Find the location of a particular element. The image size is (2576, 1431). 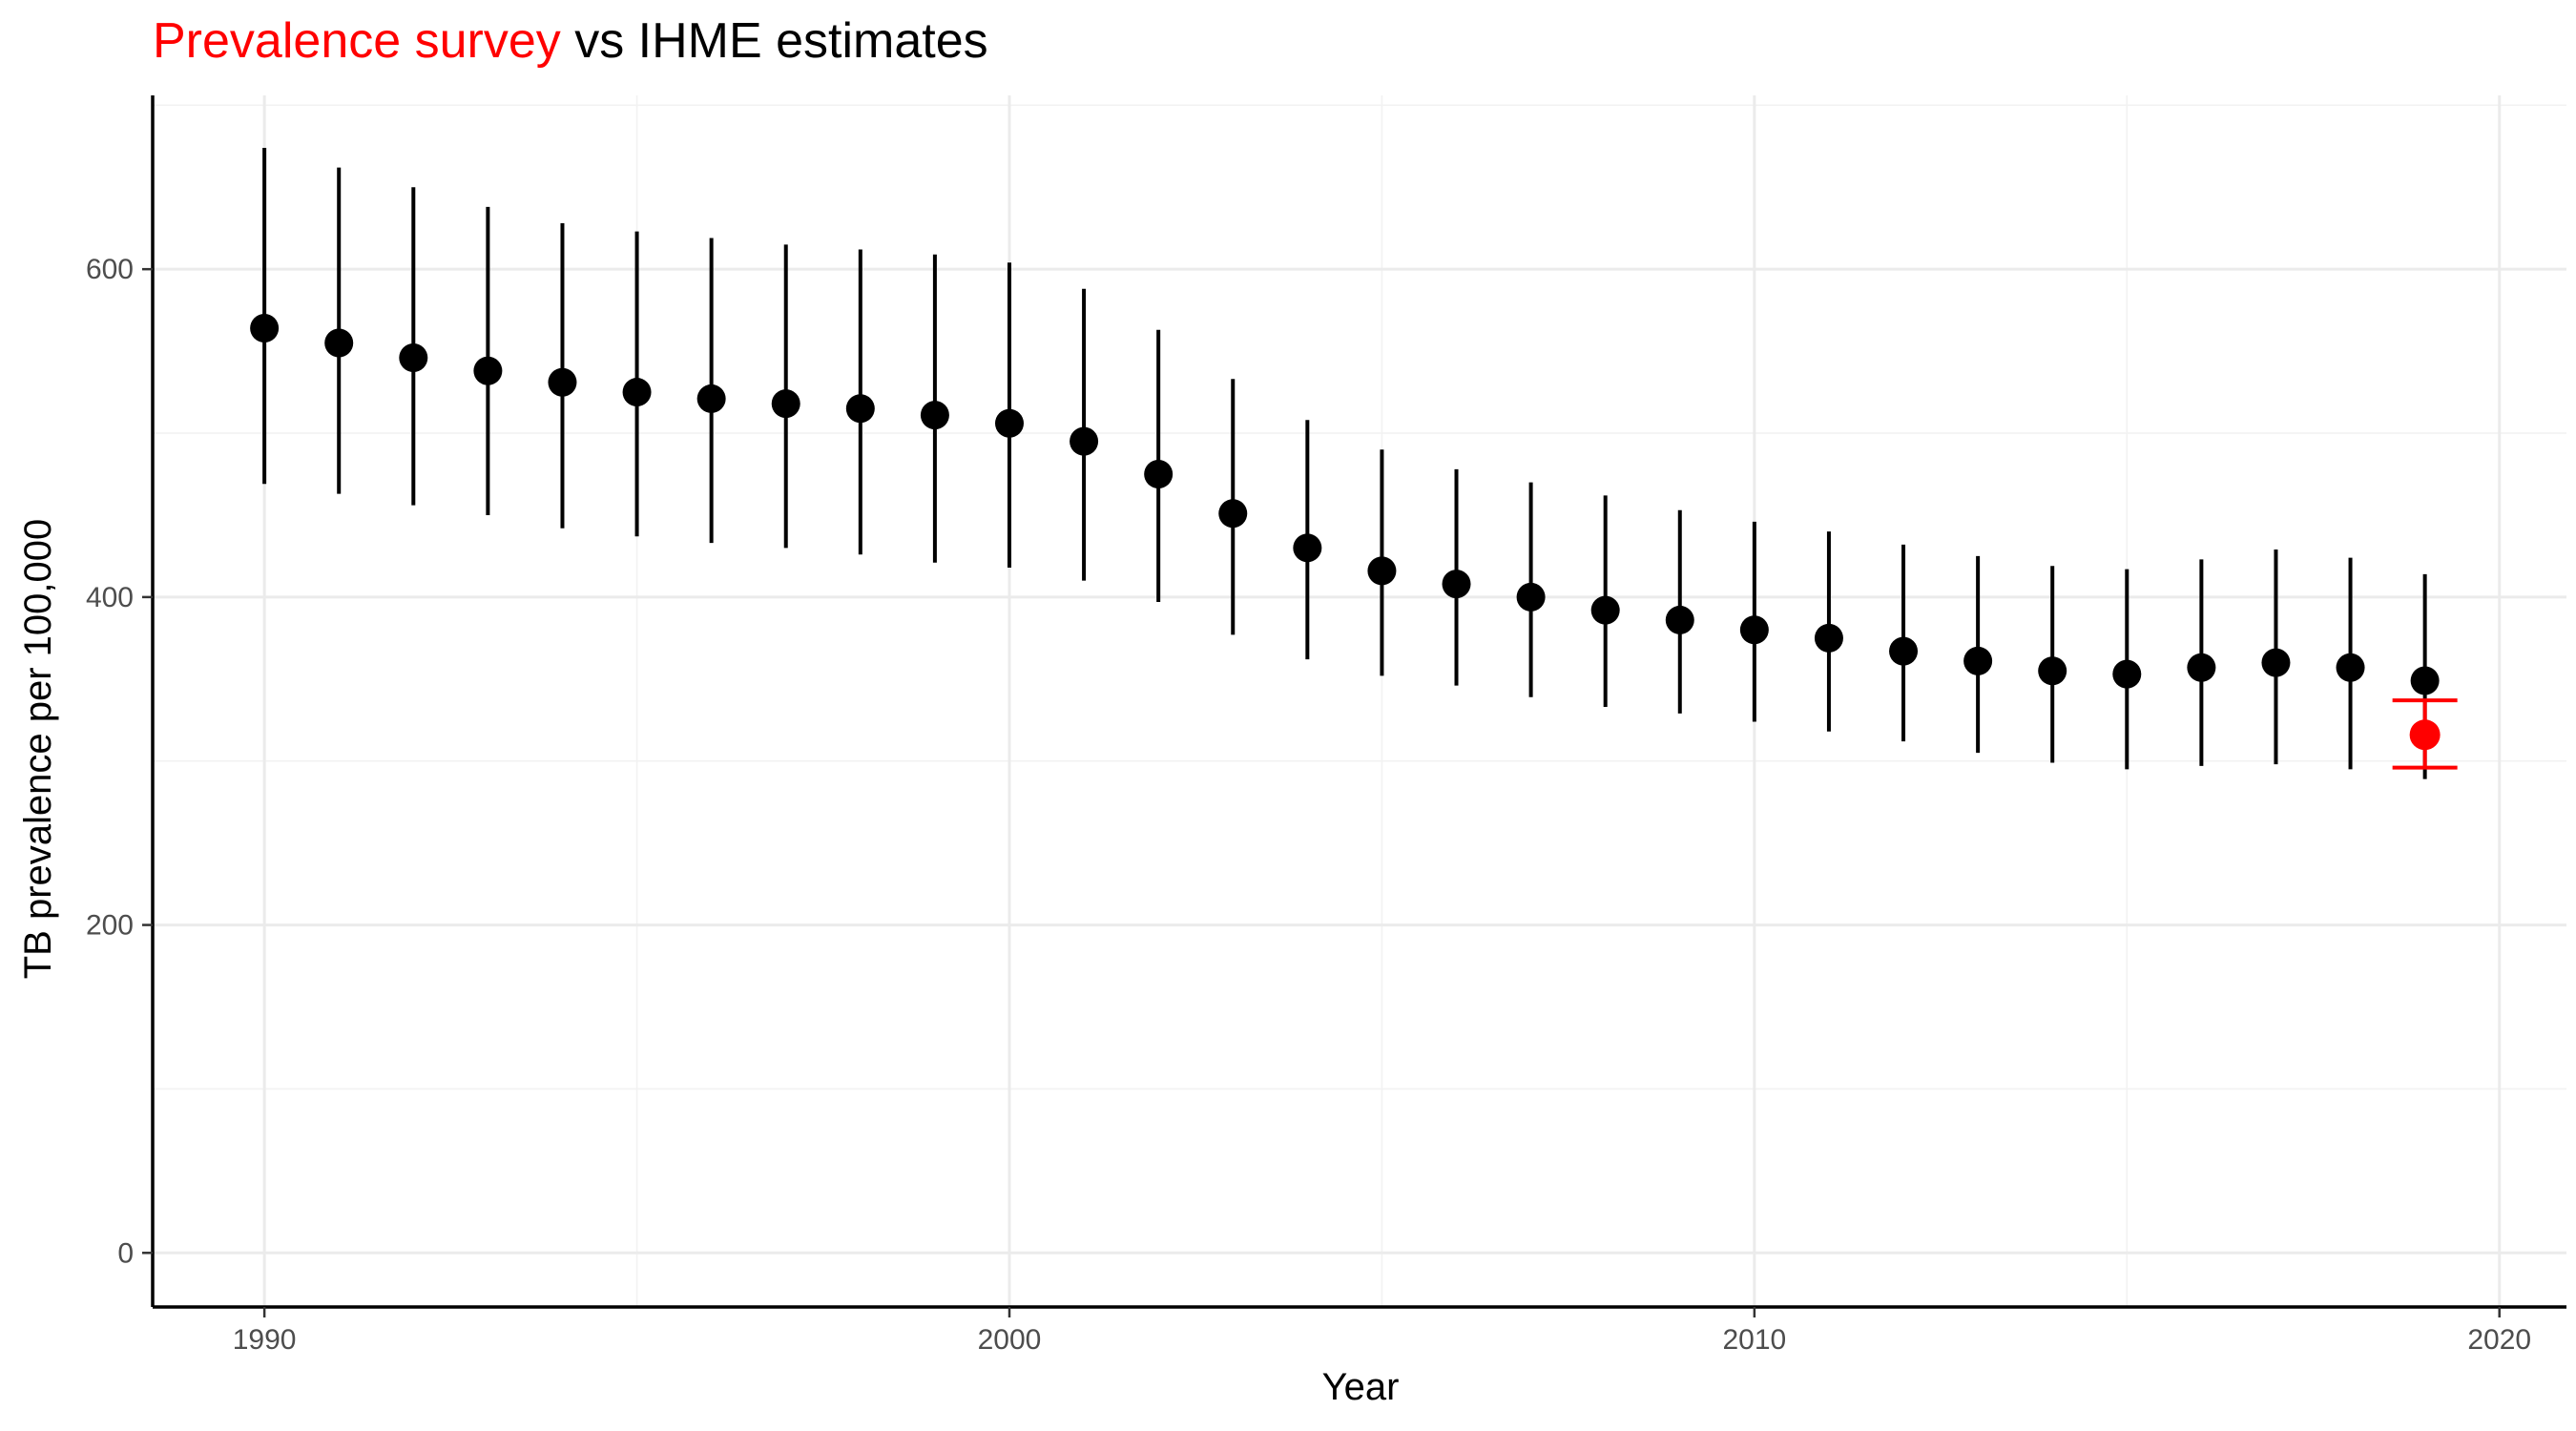

x-axis: 1990 2000 2010 2020 is located at coordinates (1359, 1330).